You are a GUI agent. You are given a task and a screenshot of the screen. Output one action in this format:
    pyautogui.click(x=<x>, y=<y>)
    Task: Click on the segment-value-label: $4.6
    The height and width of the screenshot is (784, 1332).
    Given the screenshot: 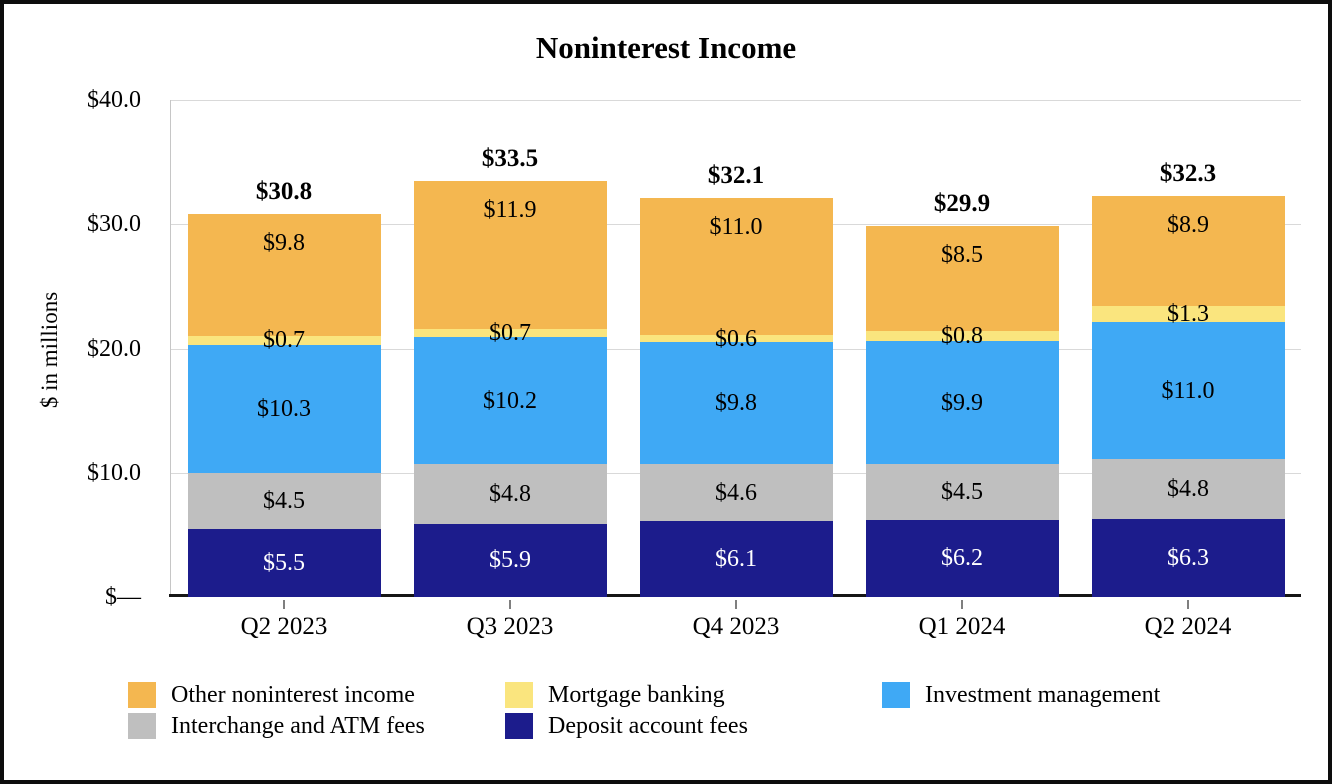 What is the action you would take?
    pyautogui.click(x=736, y=492)
    